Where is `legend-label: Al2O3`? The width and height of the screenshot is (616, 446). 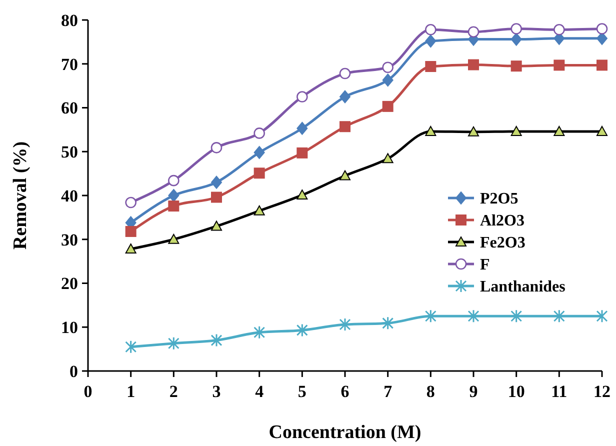 legend-label: Al2O3 is located at coordinates (502, 221).